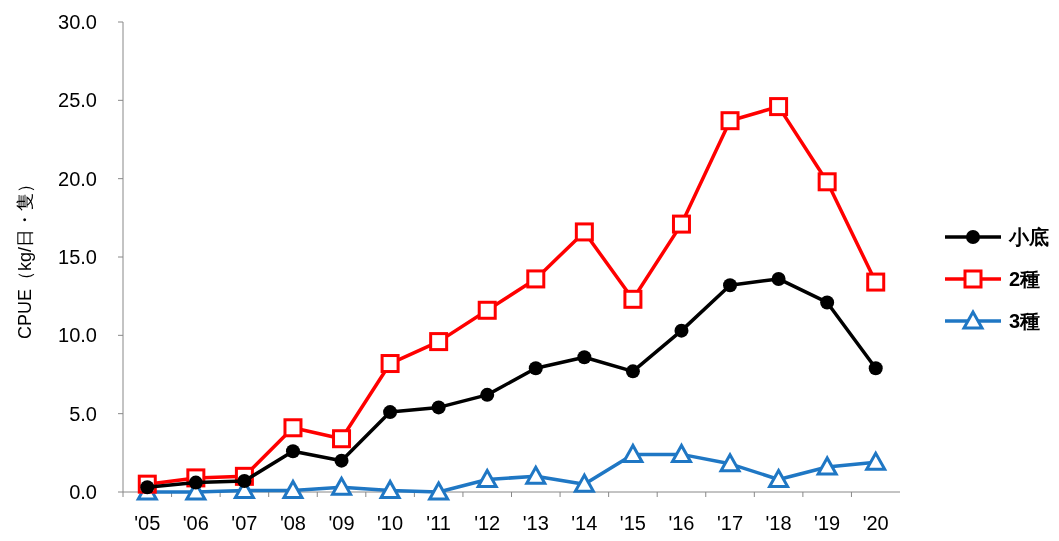  Describe the element at coordinates (1025, 321) in the screenshot. I see `legend-label: 3種` at that location.